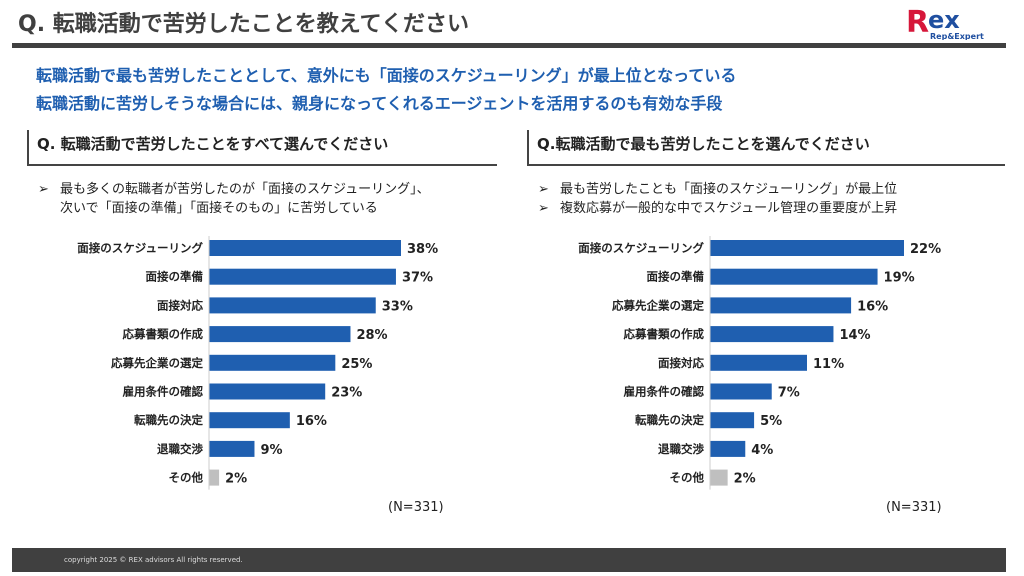 Image resolution: width=1024 pixels, height=576 pixels. What do you see at coordinates (234, 189) in the screenshot?
I see `bullet-item: ➢ 最も多くの転職者が苦労したのが「面接のスケジューリング」、` at bounding box center [234, 189].